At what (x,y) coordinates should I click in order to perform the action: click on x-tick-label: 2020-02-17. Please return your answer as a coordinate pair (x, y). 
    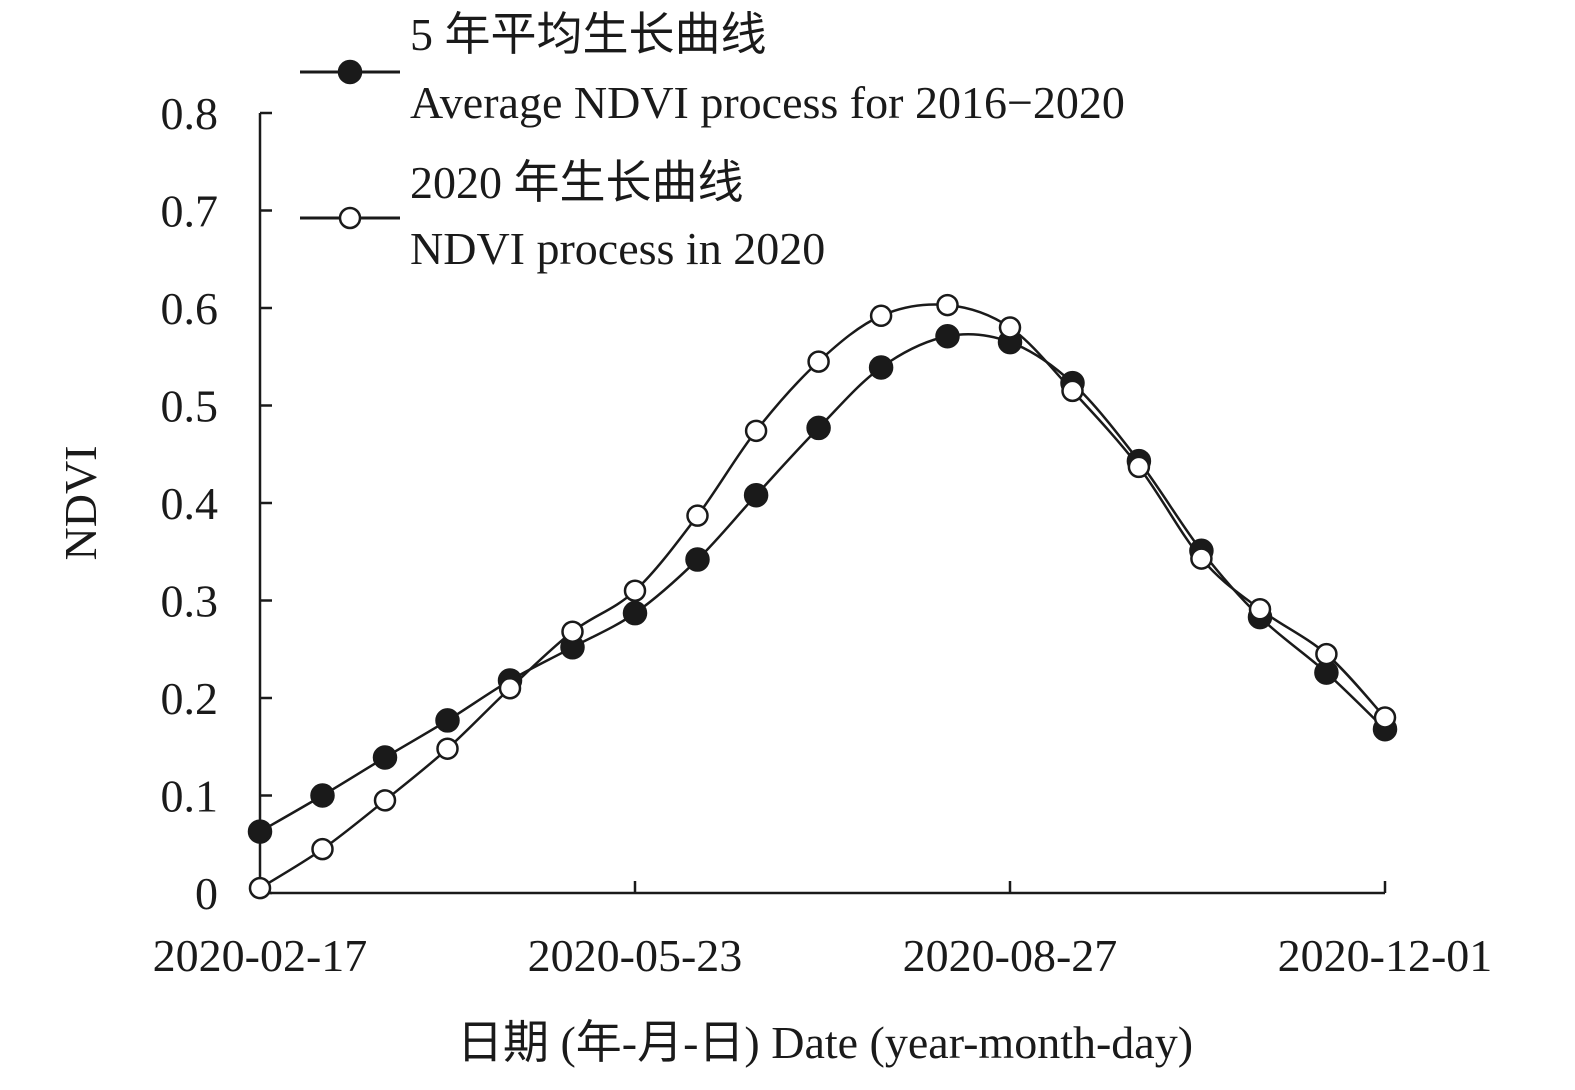
    Looking at the image, I should click on (260, 955).